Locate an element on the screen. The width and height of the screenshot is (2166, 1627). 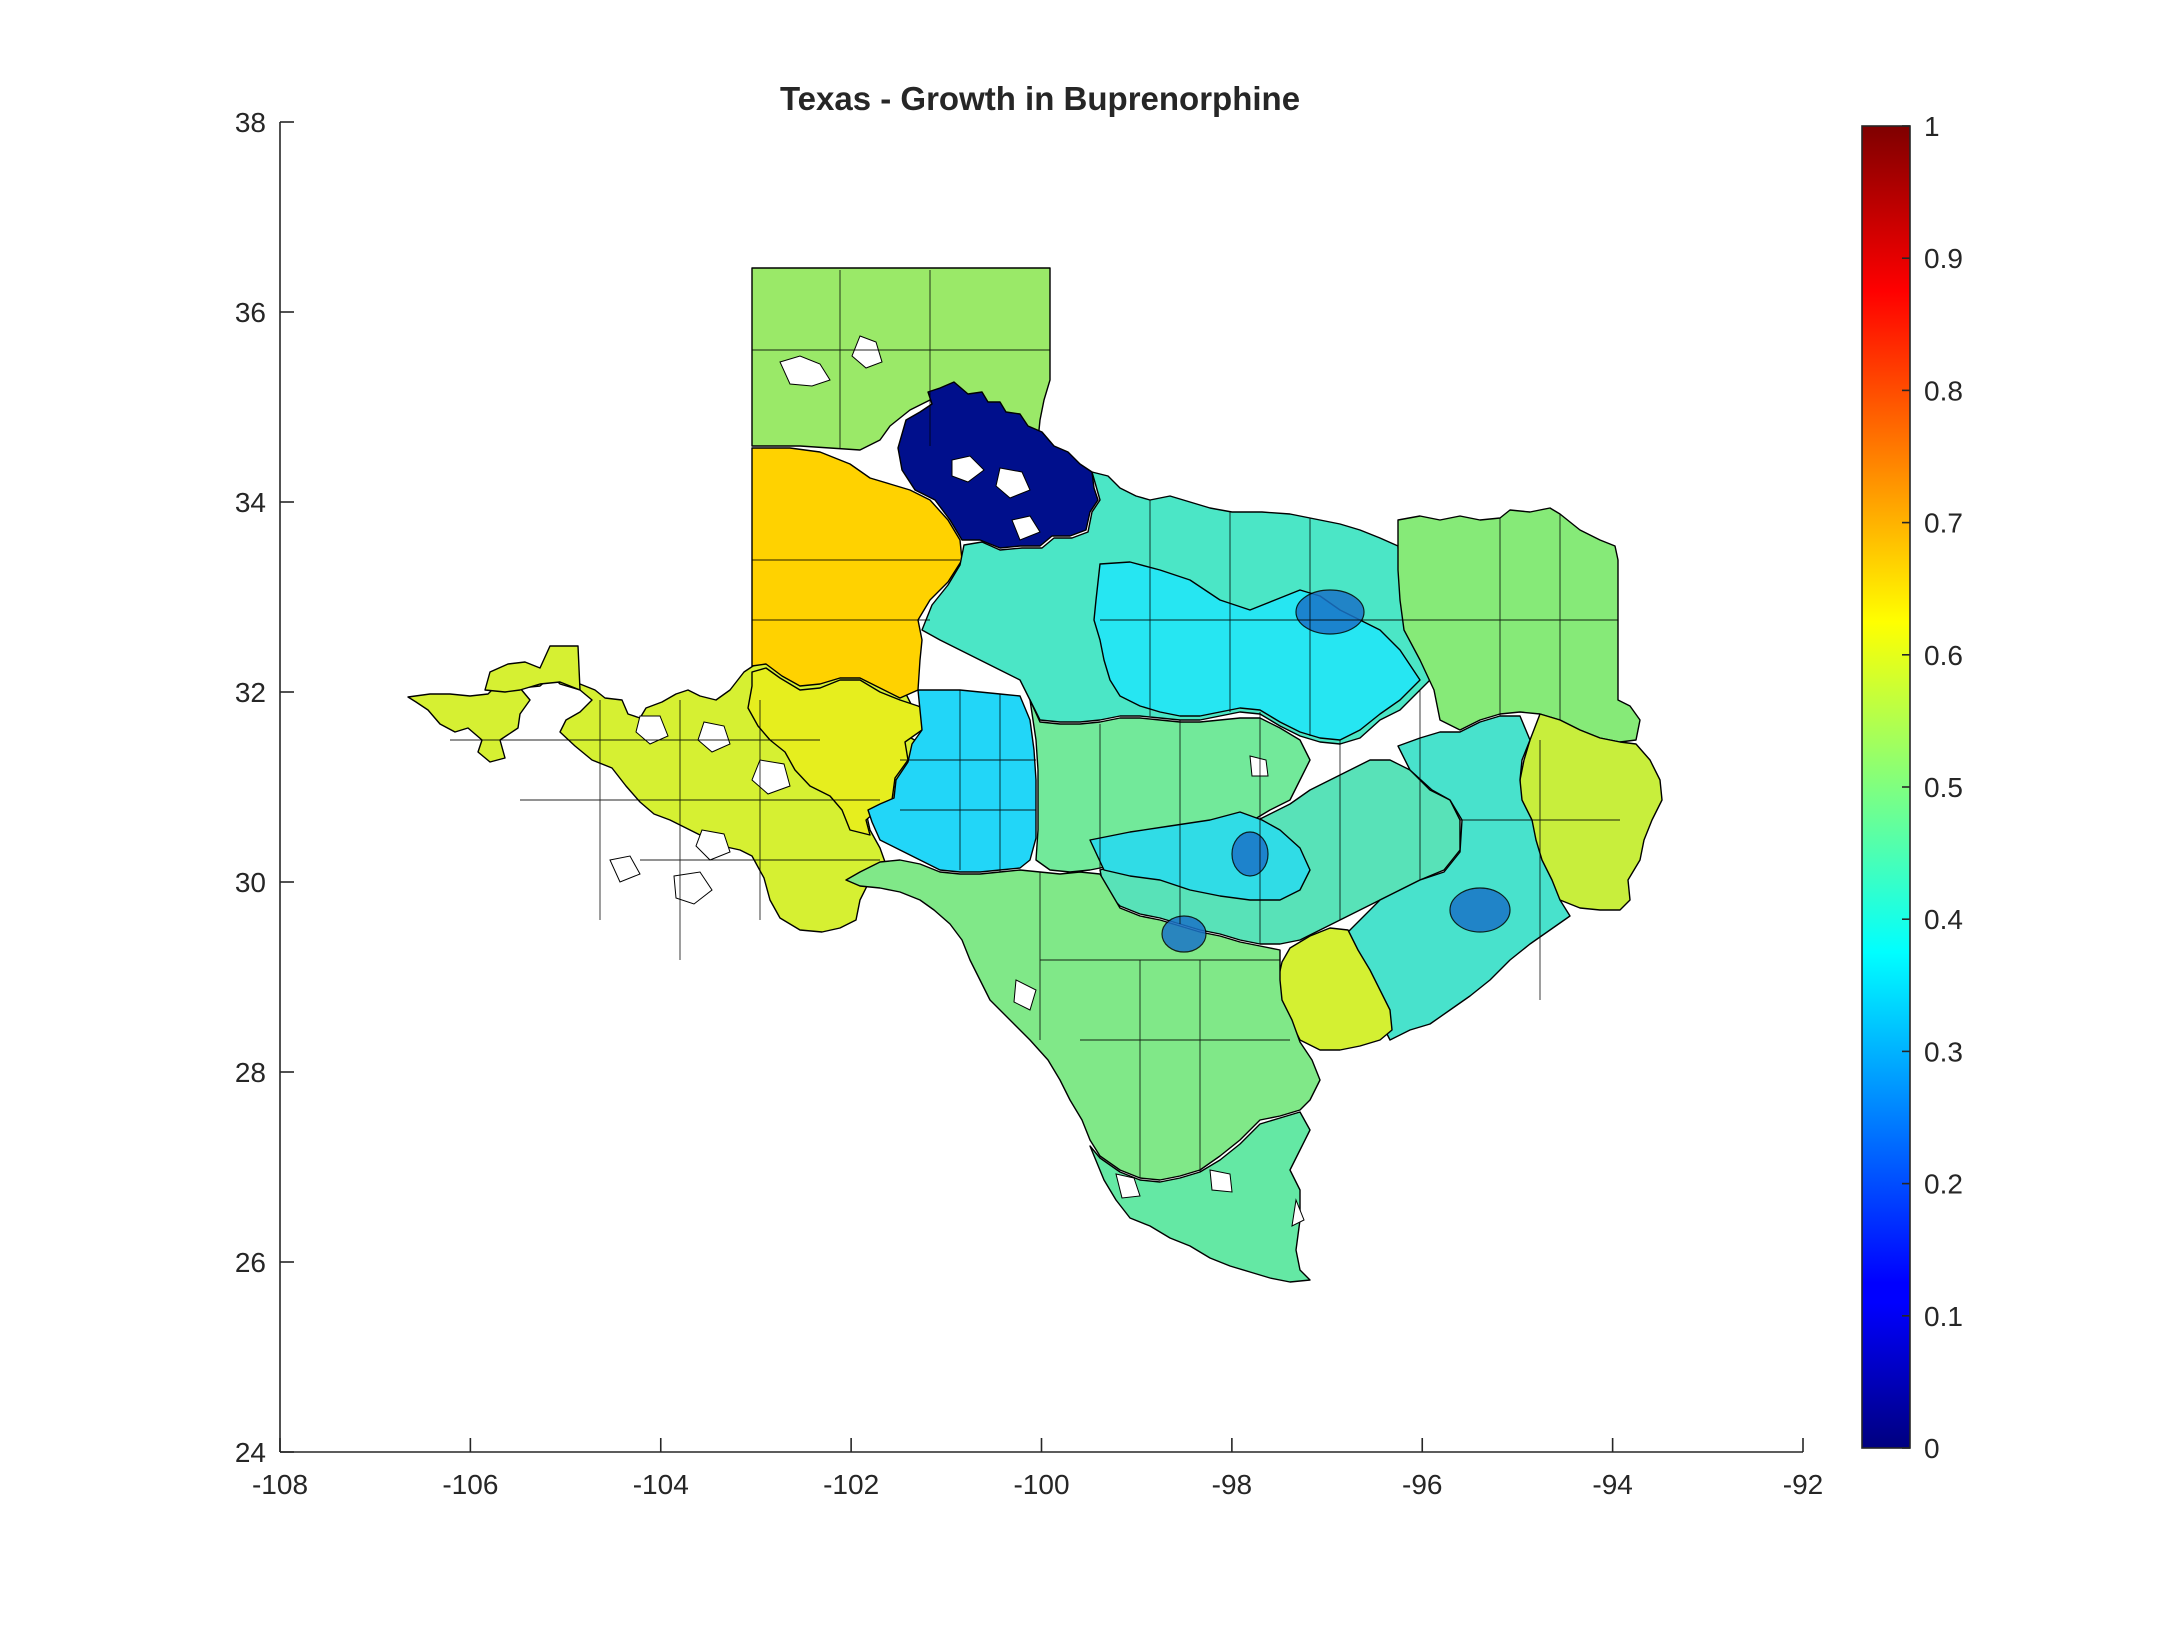
colorbar-tick-label: 0.6 is located at coordinates (1943, 655).